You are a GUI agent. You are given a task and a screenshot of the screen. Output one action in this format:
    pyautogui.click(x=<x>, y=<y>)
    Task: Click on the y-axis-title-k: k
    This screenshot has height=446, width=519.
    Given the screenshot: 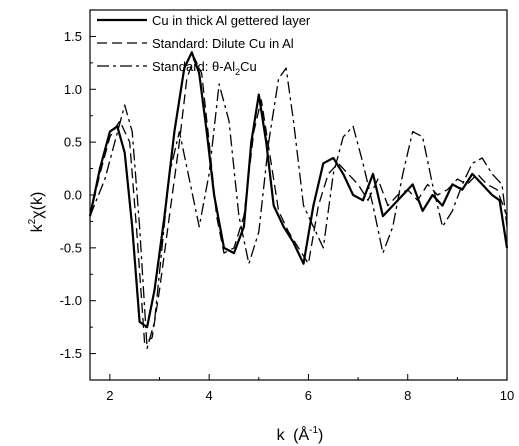 What is the action you would take?
    pyautogui.click(x=37, y=227)
    